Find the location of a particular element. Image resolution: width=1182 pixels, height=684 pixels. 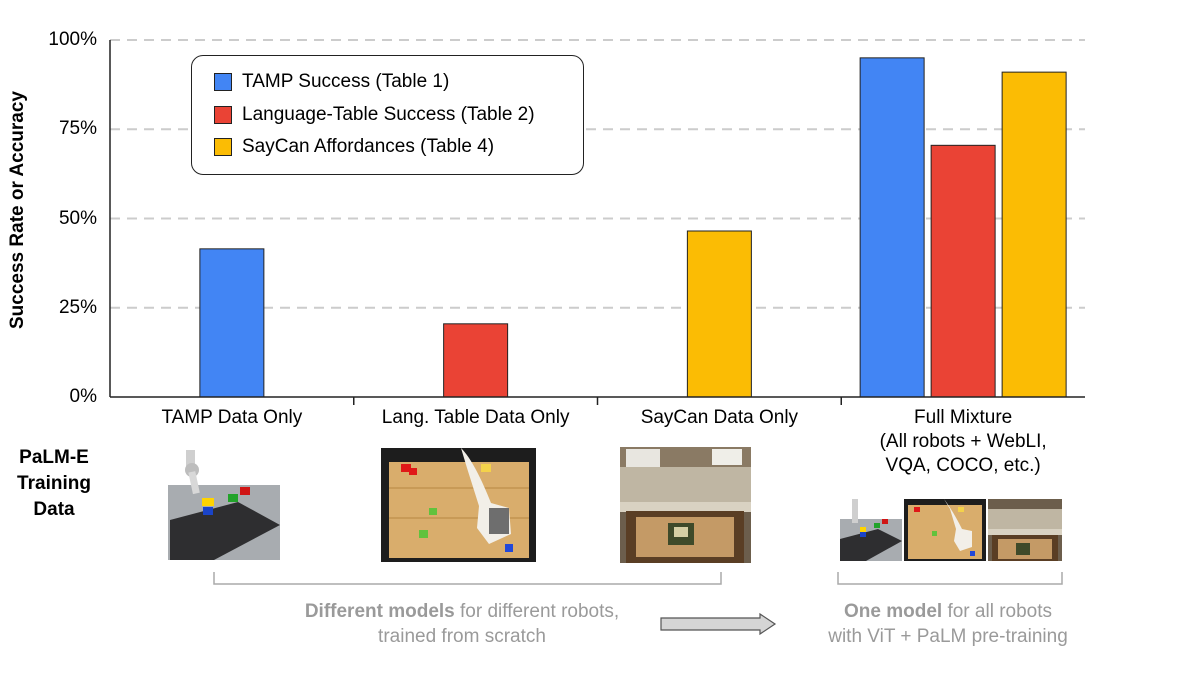

legend-item-tamp: TAMP Success (Table 1) is located at coordinates (331, 82).